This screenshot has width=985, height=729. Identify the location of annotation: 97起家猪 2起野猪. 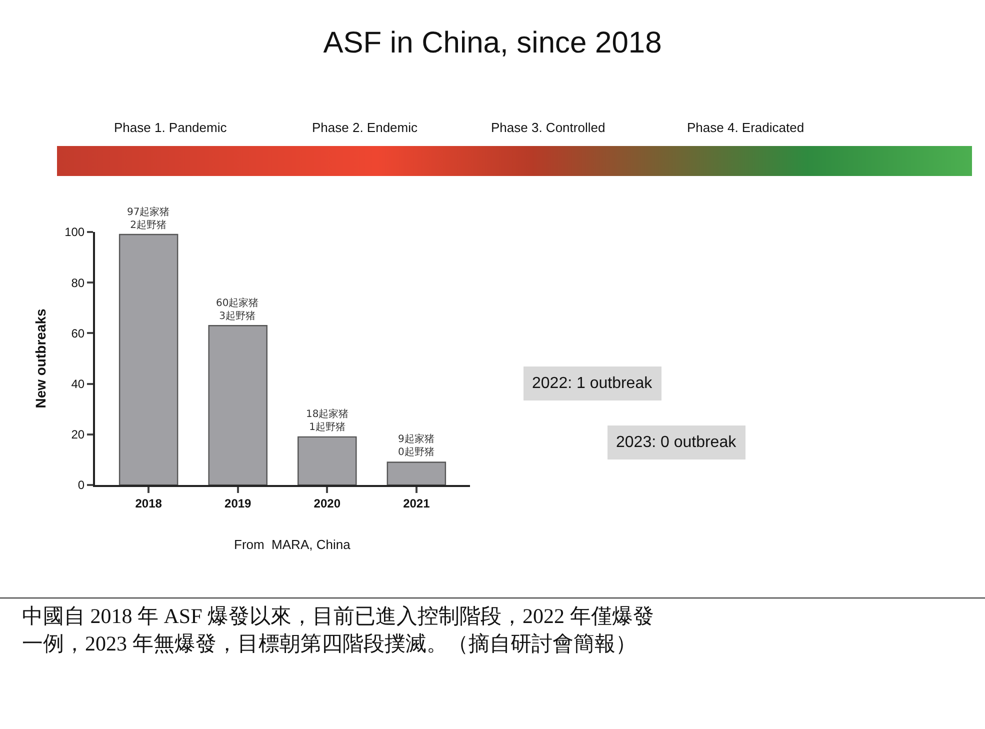
(148, 218).